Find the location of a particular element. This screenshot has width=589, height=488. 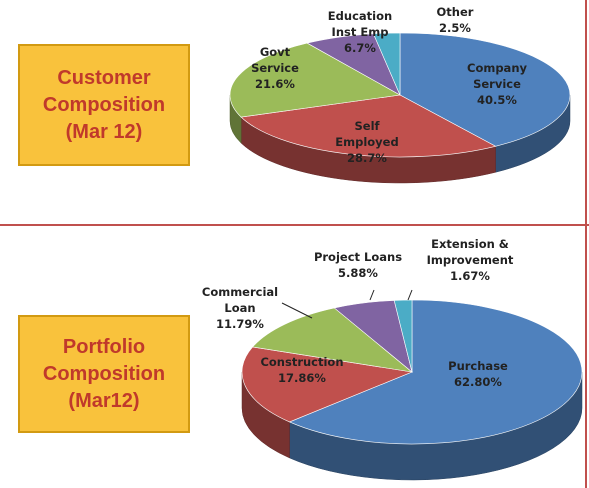

slice-label: Inst Emp is located at coordinates (360, 32).